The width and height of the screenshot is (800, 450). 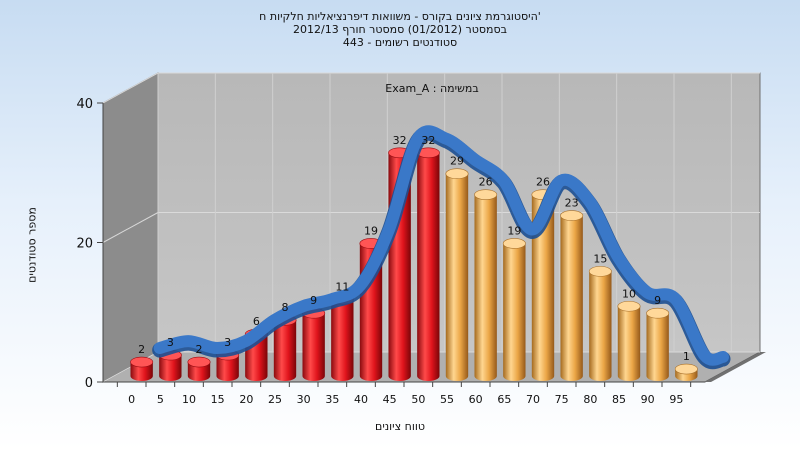 What do you see at coordinates (361, 399) in the screenshot?
I see `x-tick-label: 40` at bounding box center [361, 399].